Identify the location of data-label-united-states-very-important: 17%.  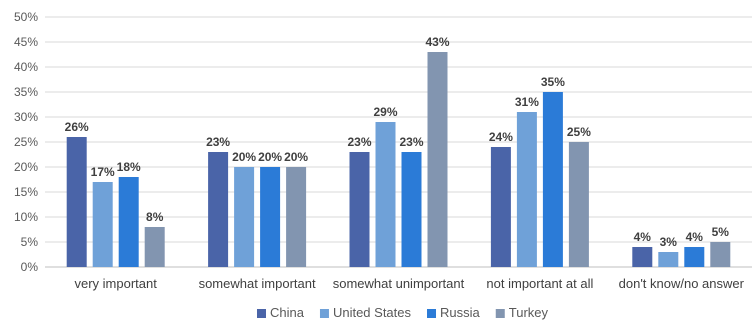
(103, 172).